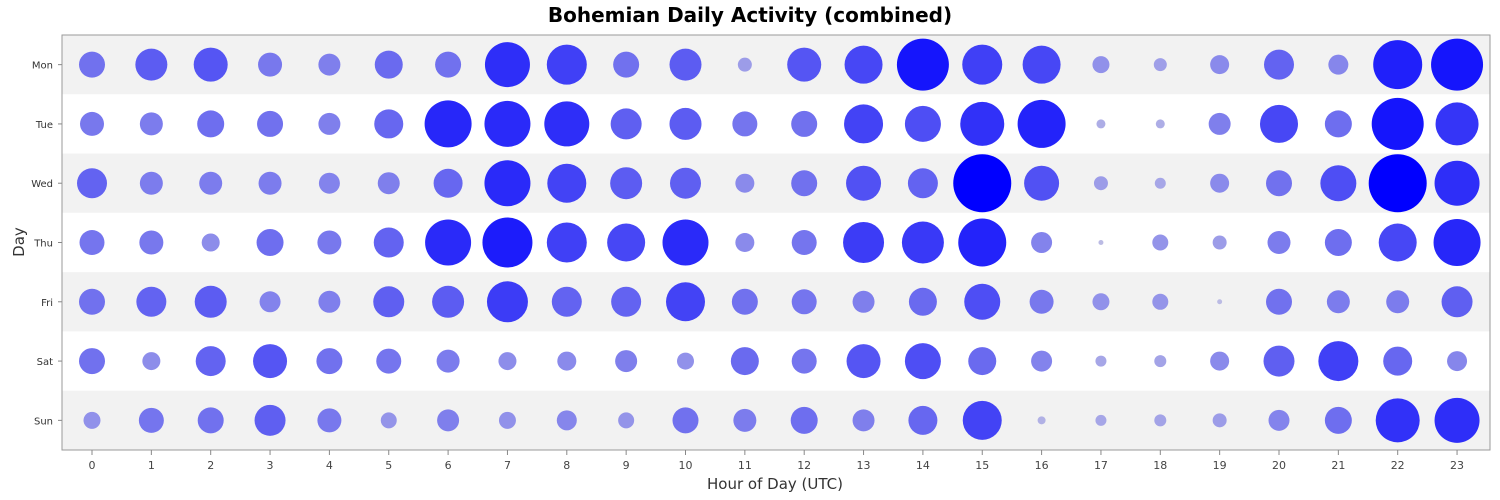 The width and height of the screenshot is (1500, 500). What do you see at coordinates (92, 465) in the screenshot?
I see `x-tick-label: 0` at bounding box center [92, 465].